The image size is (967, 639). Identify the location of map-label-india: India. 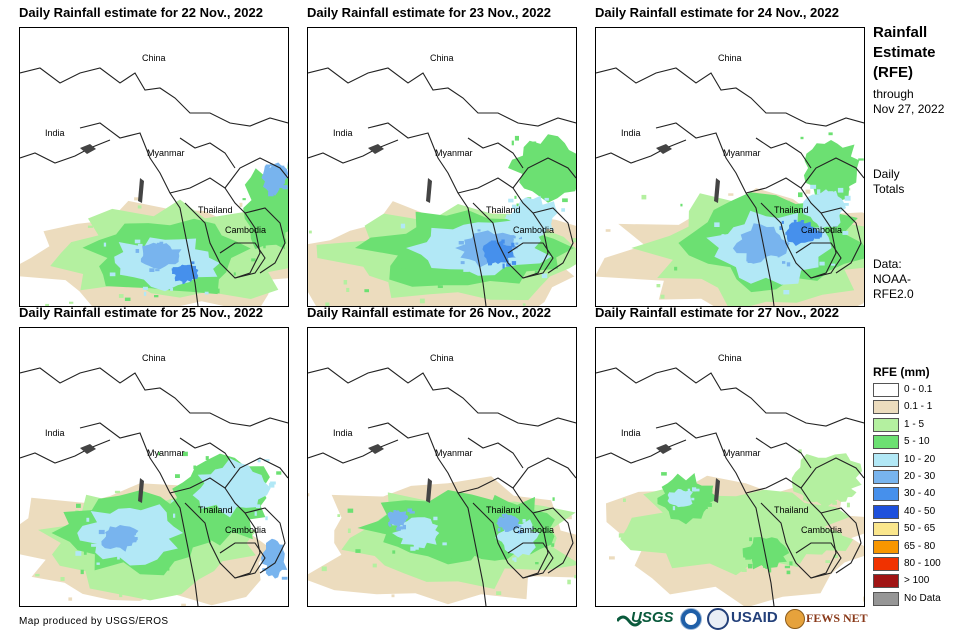
(343, 433).